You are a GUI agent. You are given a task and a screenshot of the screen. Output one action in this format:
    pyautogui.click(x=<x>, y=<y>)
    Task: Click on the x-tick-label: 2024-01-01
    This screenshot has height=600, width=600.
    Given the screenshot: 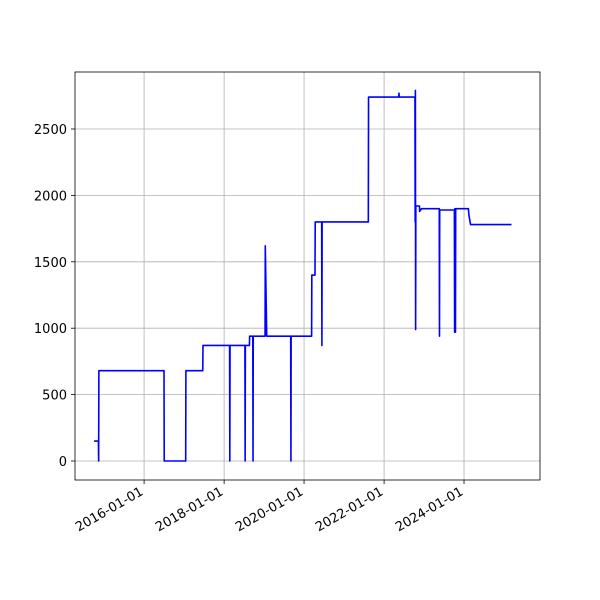 What is the action you would take?
    pyautogui.click(x=429, y=509)
    